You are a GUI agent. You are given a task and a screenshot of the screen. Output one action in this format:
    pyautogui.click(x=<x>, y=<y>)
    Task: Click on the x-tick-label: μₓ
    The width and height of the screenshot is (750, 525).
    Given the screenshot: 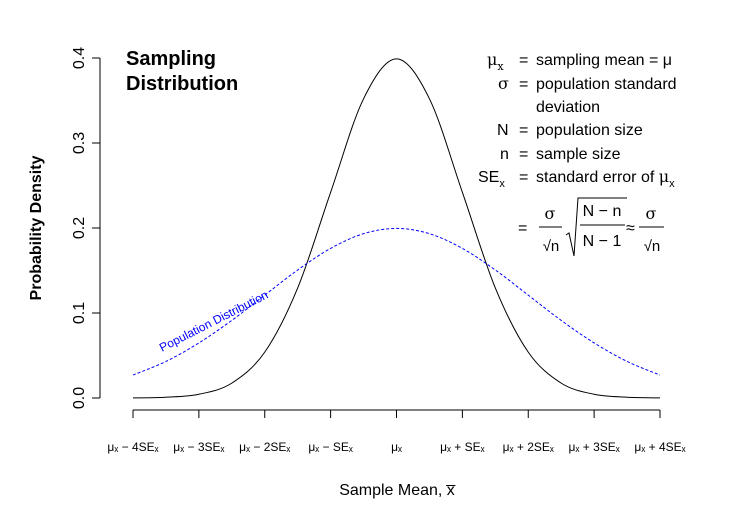 What is the action you would take?
    pyautogui.click(x=396, y=447)
    